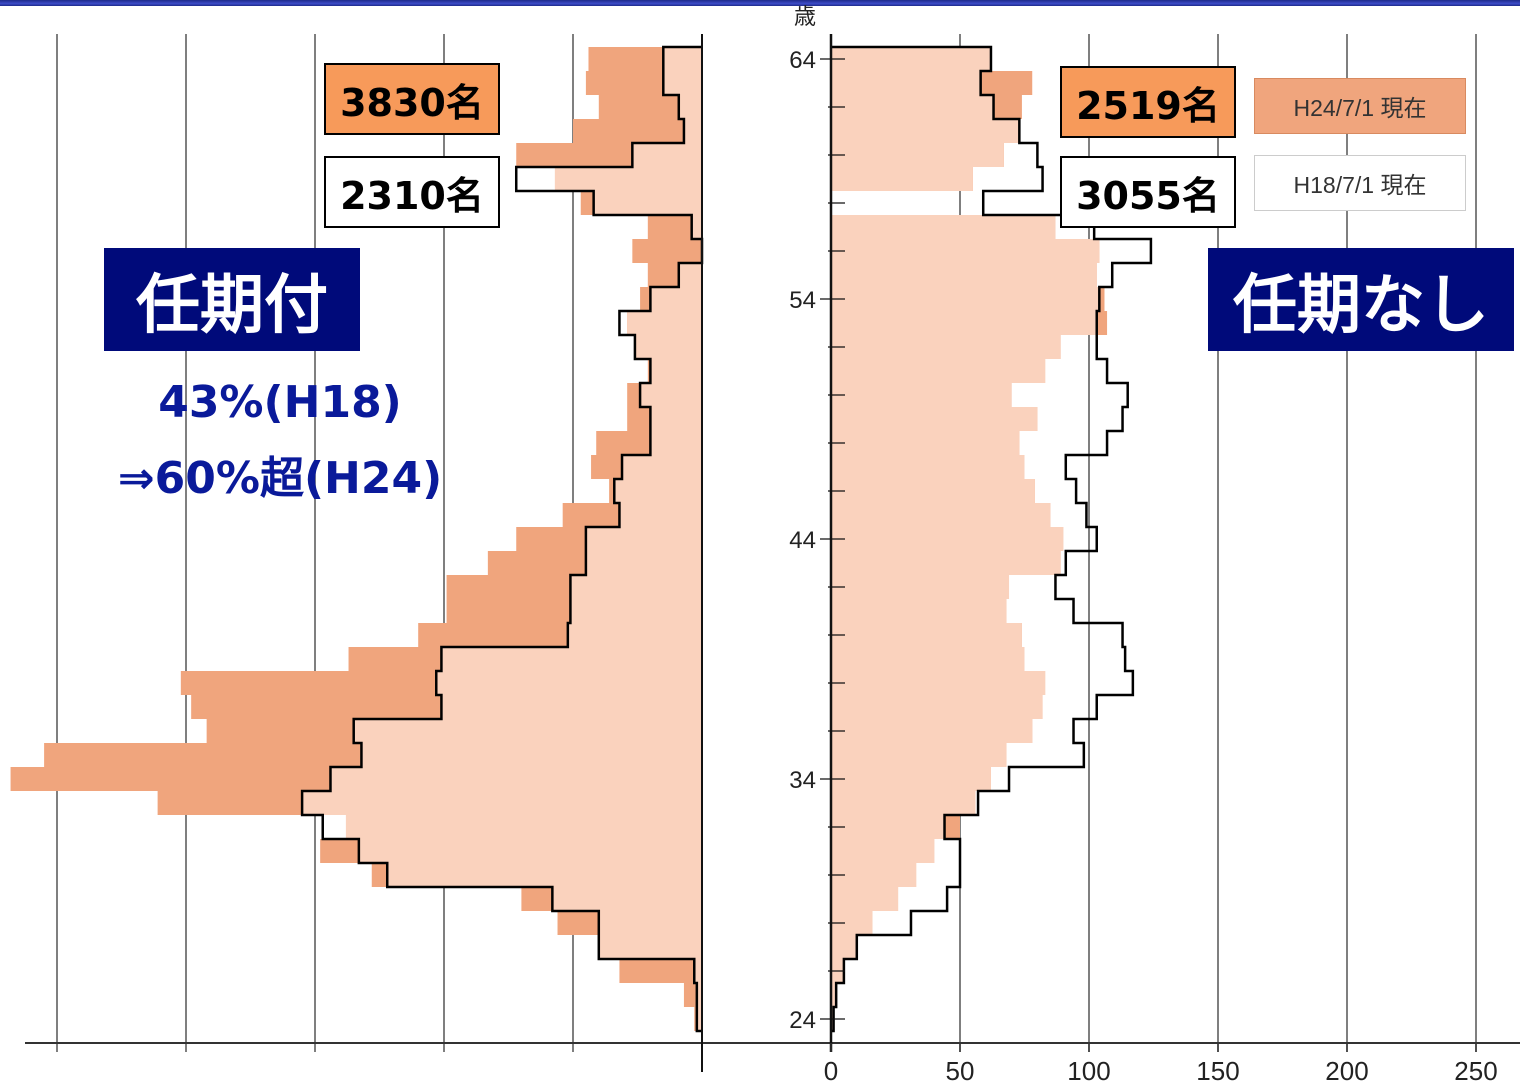 The height and width of the screenshot is (1083, 1520). Describe the element at coordinates (280, 478) in the screenshot. I see `ratio-note-line2: ⇒60%超(H24)` at that location.